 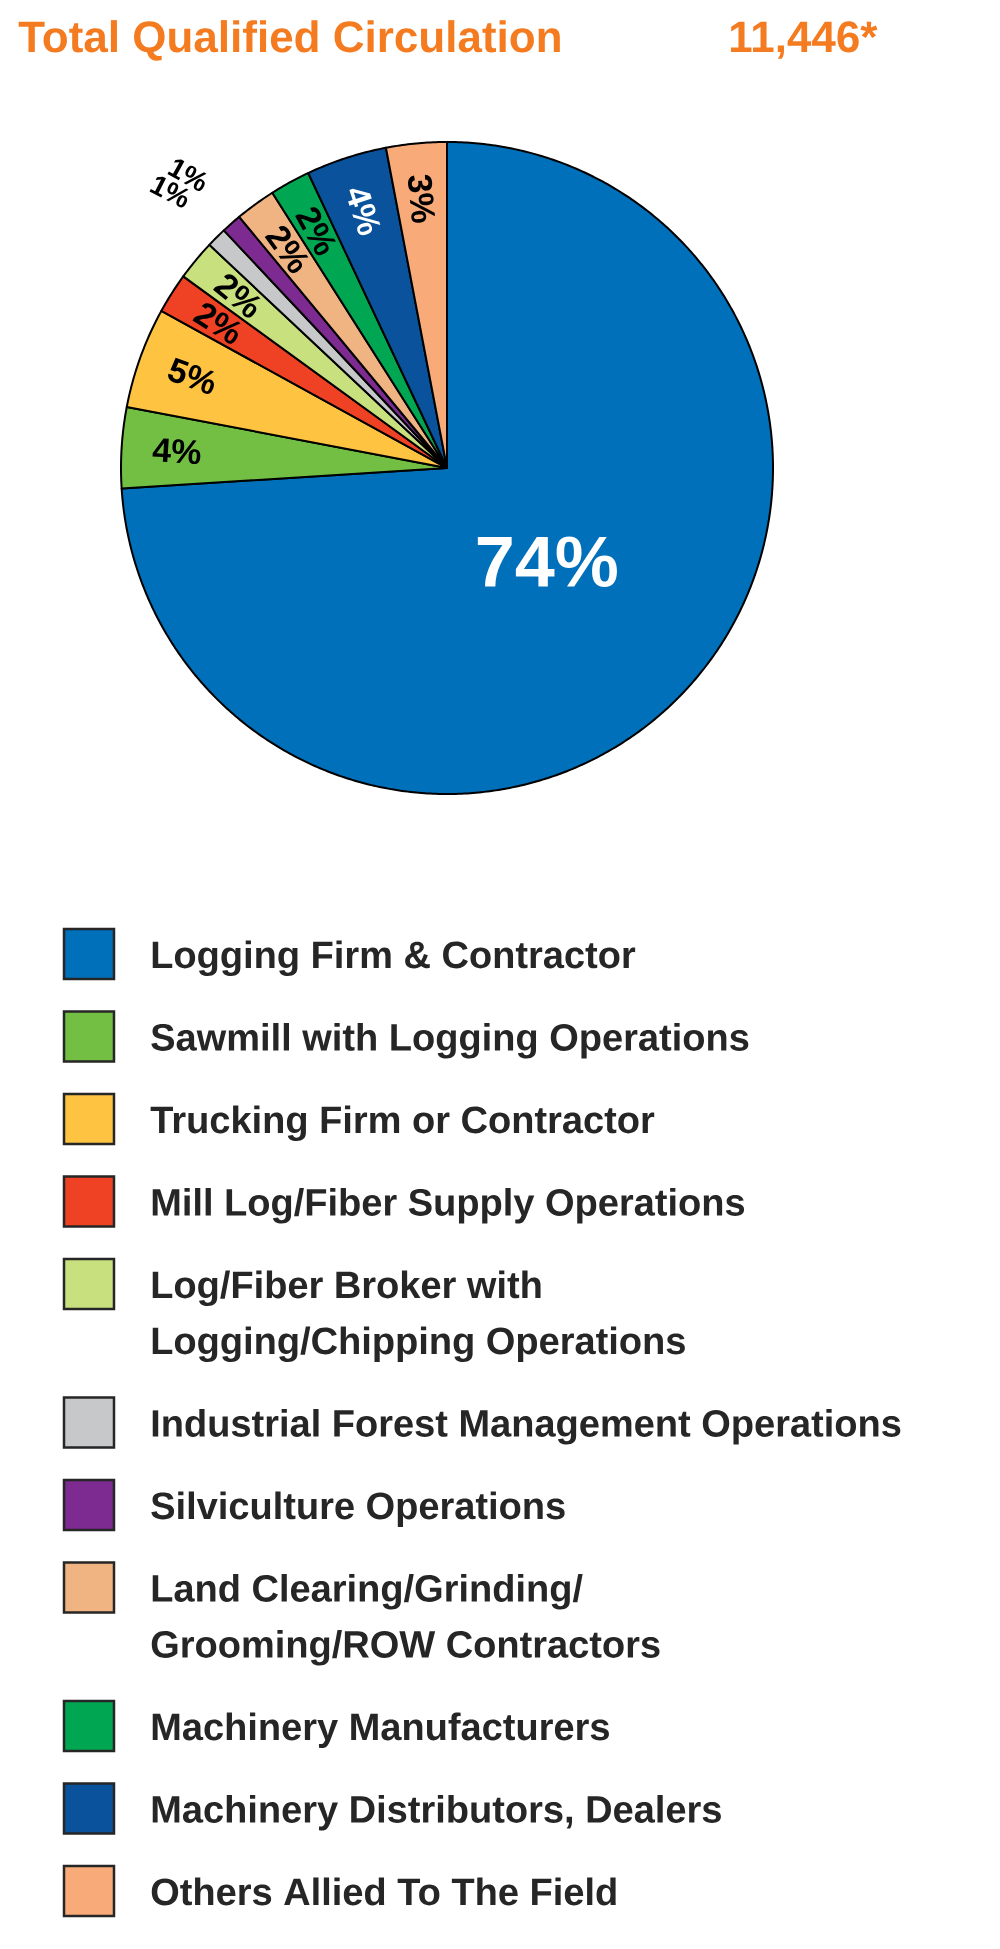 What do you see at coordinates (804, 40) in the screenshot?
I see `chart-subtitle: 11,446*` at bounding box center [804, 40].